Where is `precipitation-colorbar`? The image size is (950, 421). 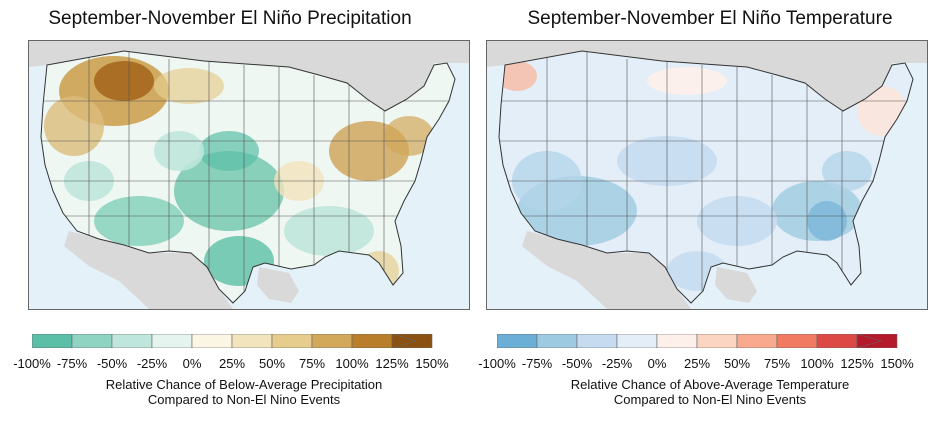
precipitation-colorbar is located at coordinates (232, 341).